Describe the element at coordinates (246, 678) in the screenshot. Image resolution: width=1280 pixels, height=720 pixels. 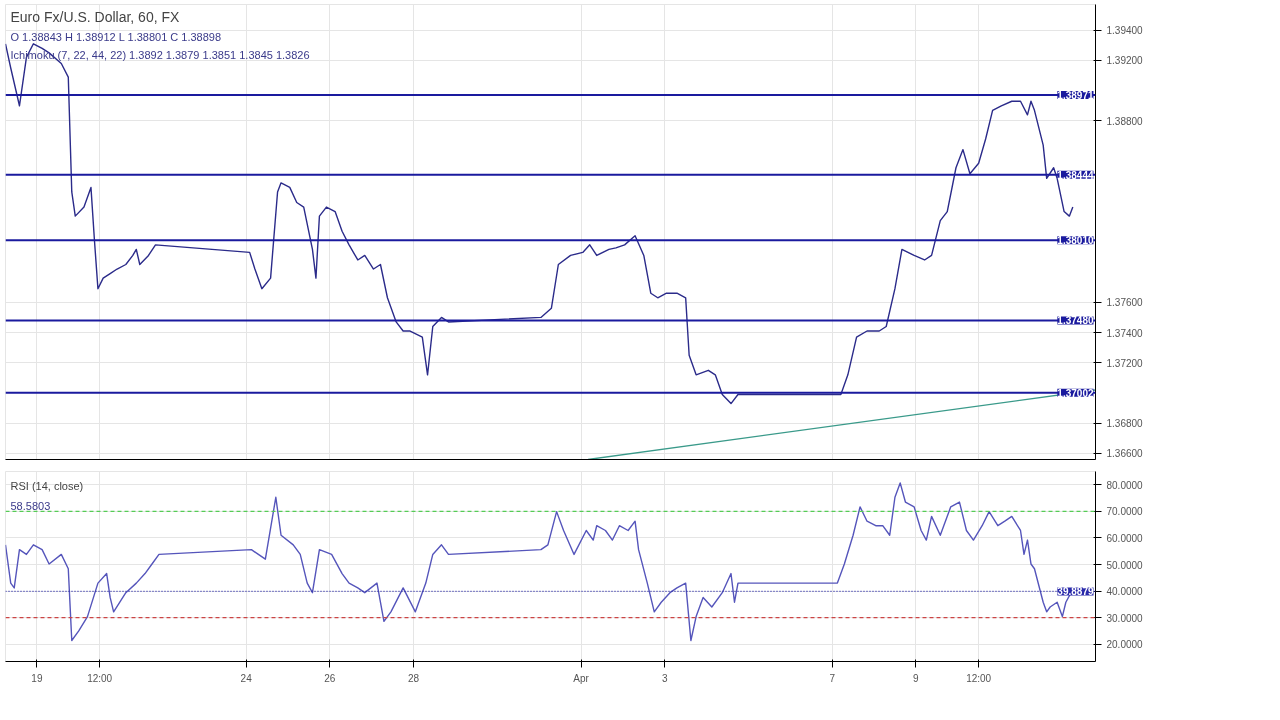
I see `x-tick-label: 24` at that location.